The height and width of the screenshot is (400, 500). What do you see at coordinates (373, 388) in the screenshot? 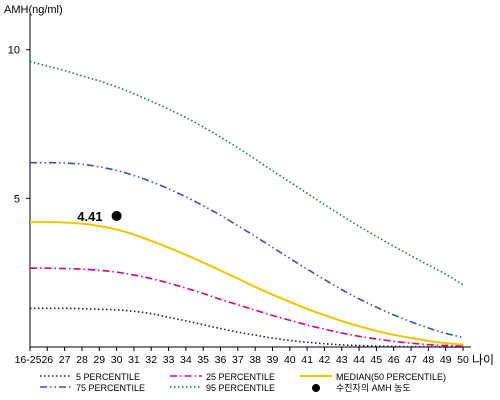
I see `legend-label: 수진자의 AMH 농도` at bounding box center [373, 388].